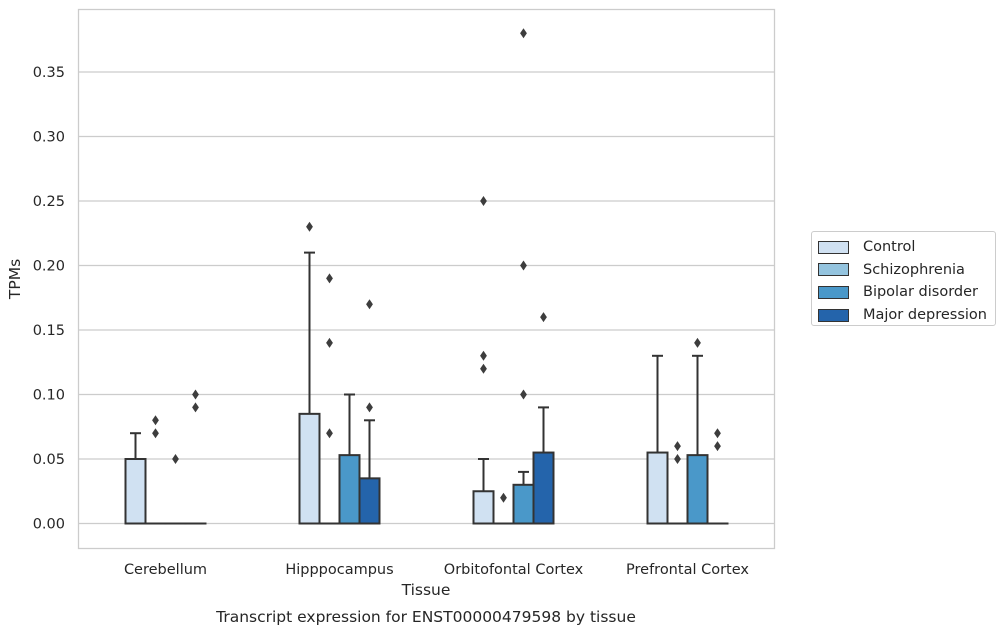 The image size is (1007, 634). I want to click on y-tick-label: 0.20, so click(49, 267).